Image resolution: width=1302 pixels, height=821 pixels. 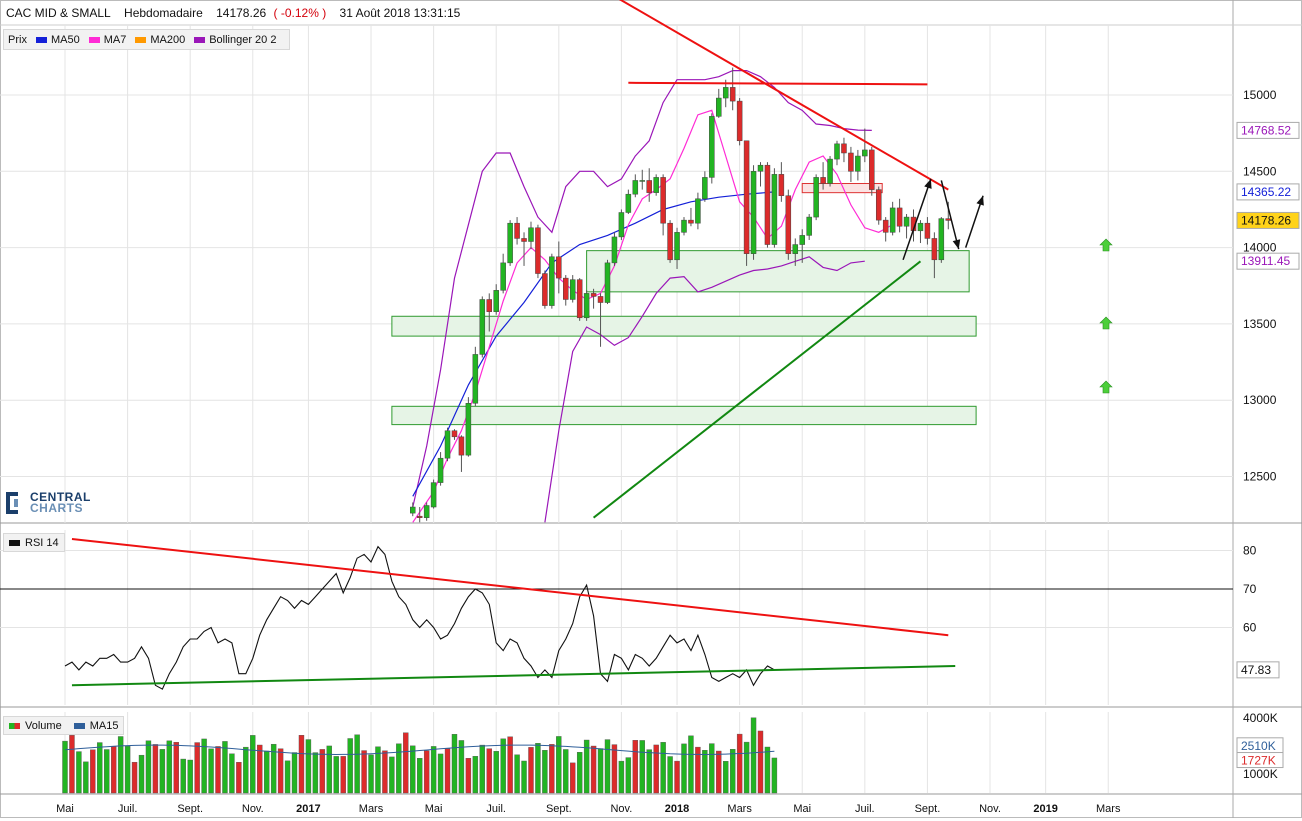 What do you see at coordinates (190, 809) in the screenshot?
I see `x-tick-label: Sept.` at bounding box center [190, 809].